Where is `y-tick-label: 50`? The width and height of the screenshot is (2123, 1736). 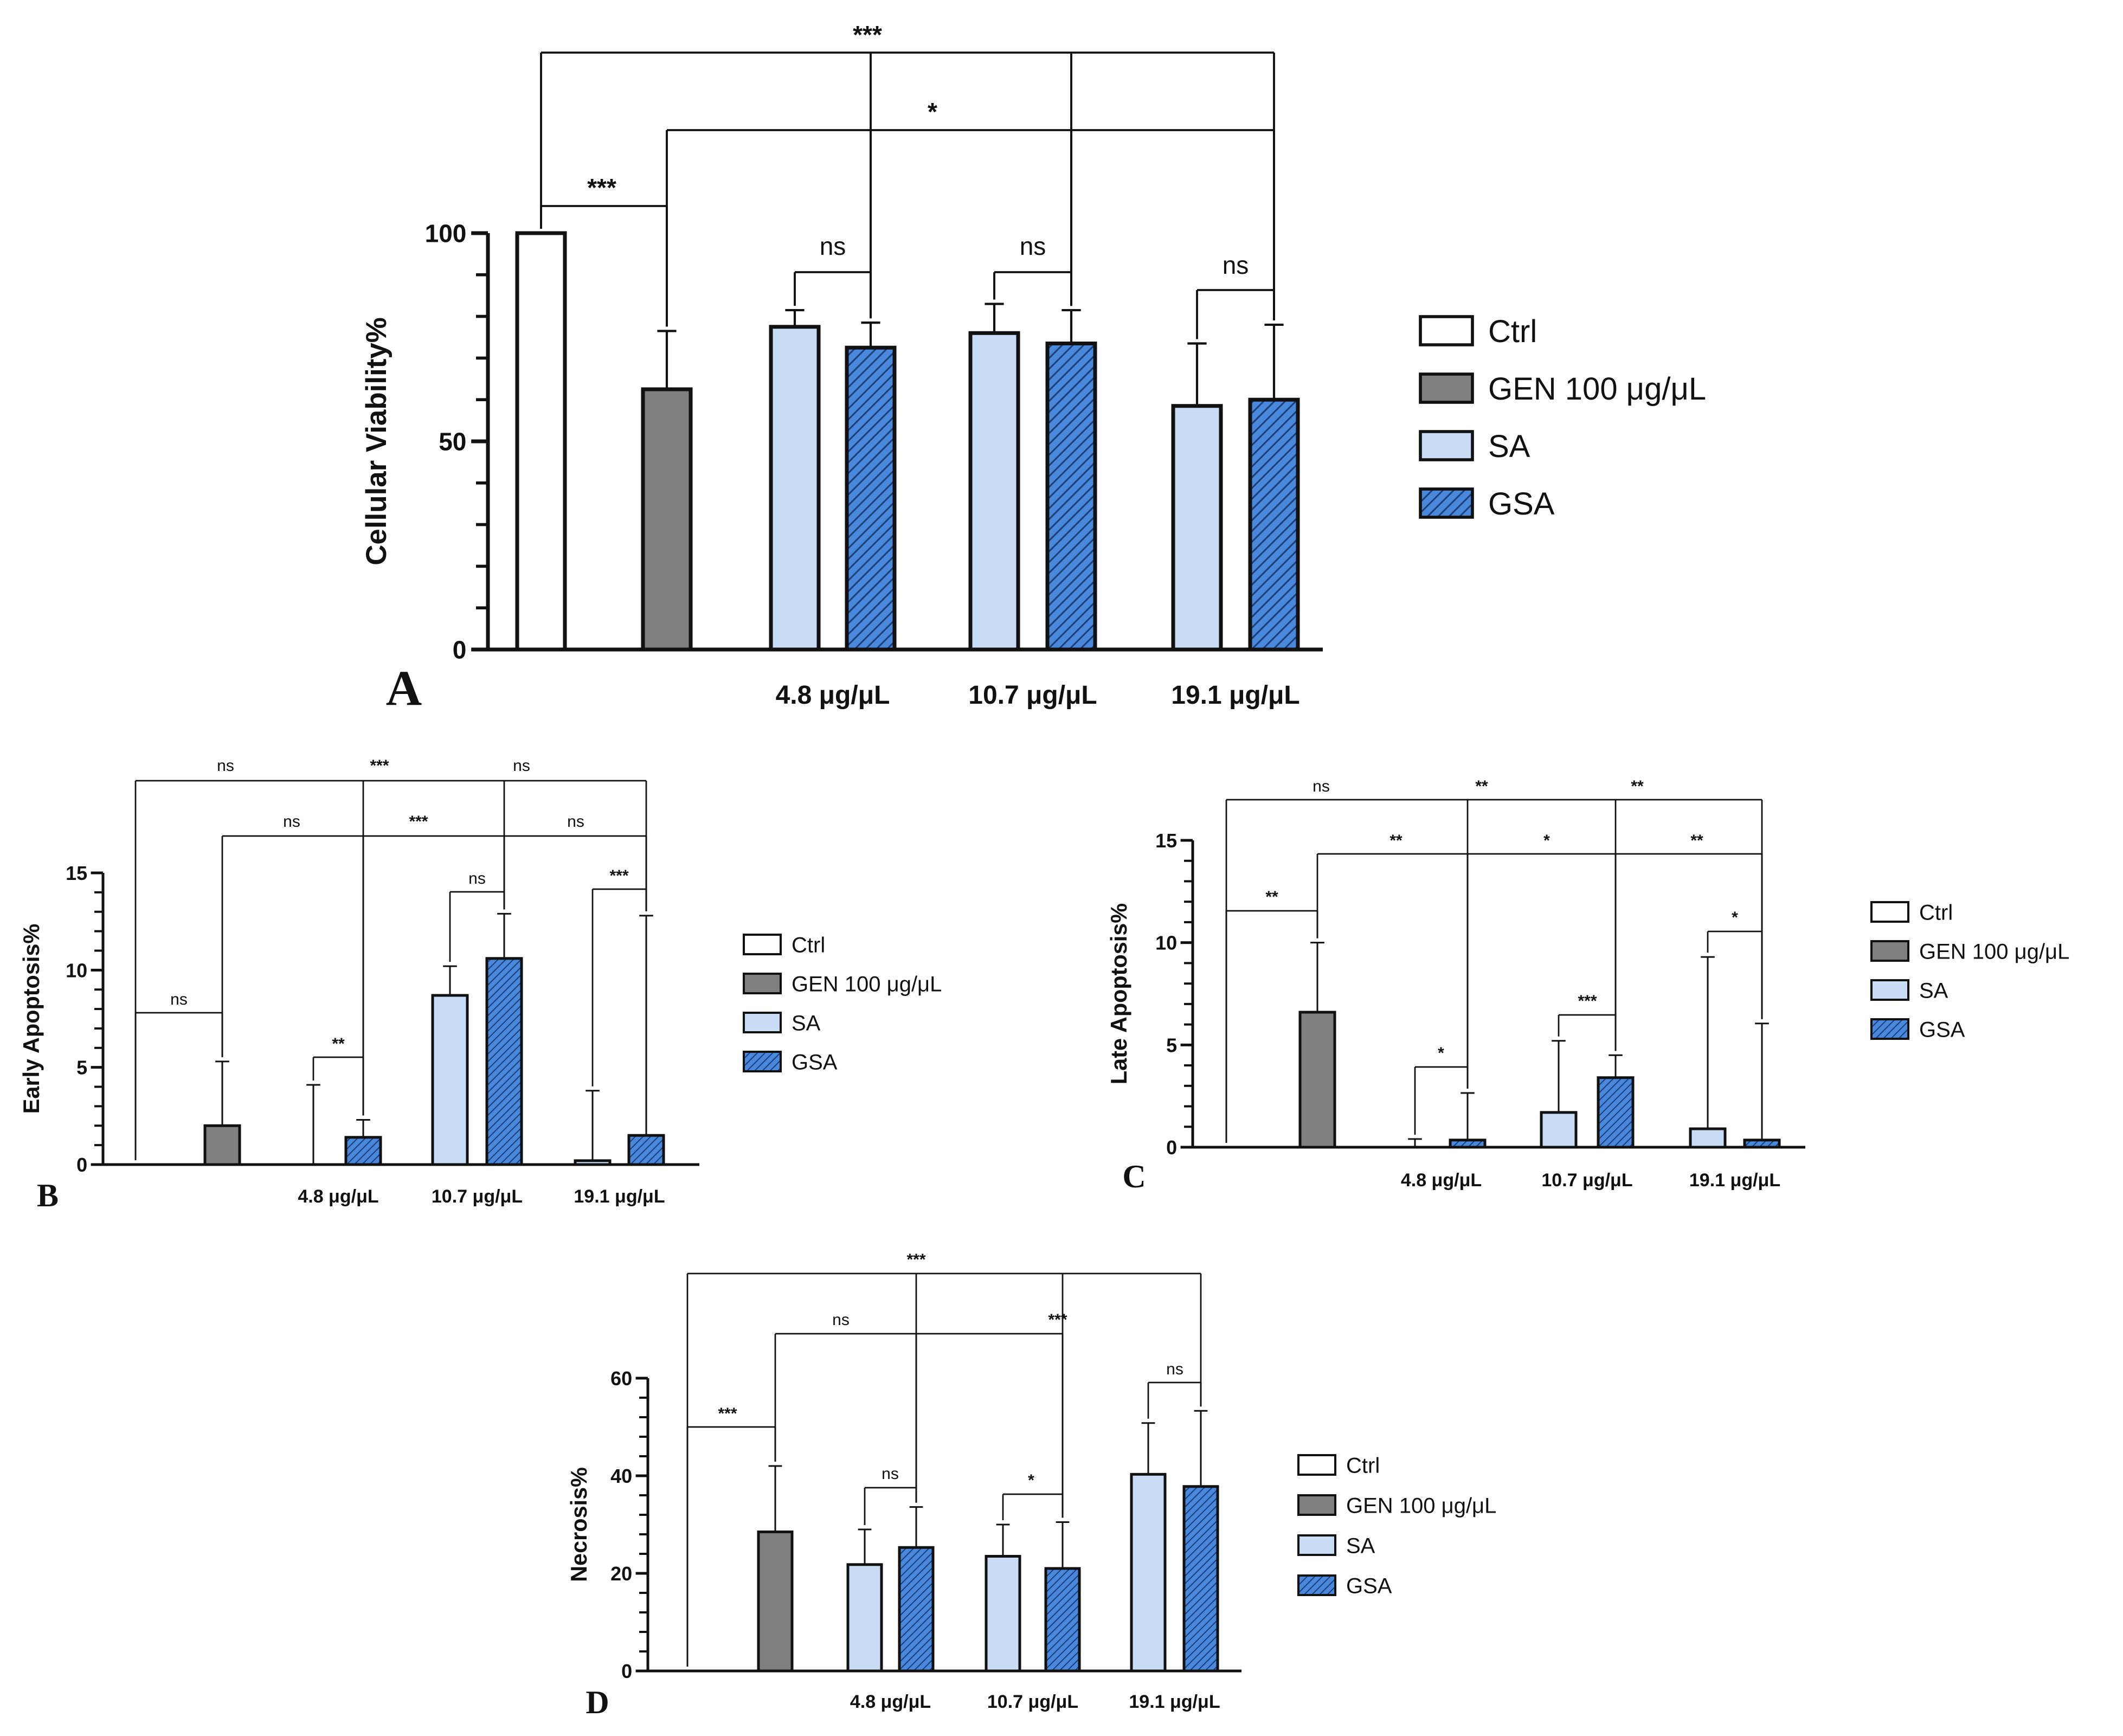
y-tick-label: 50 is located at coordinates (453, 442).